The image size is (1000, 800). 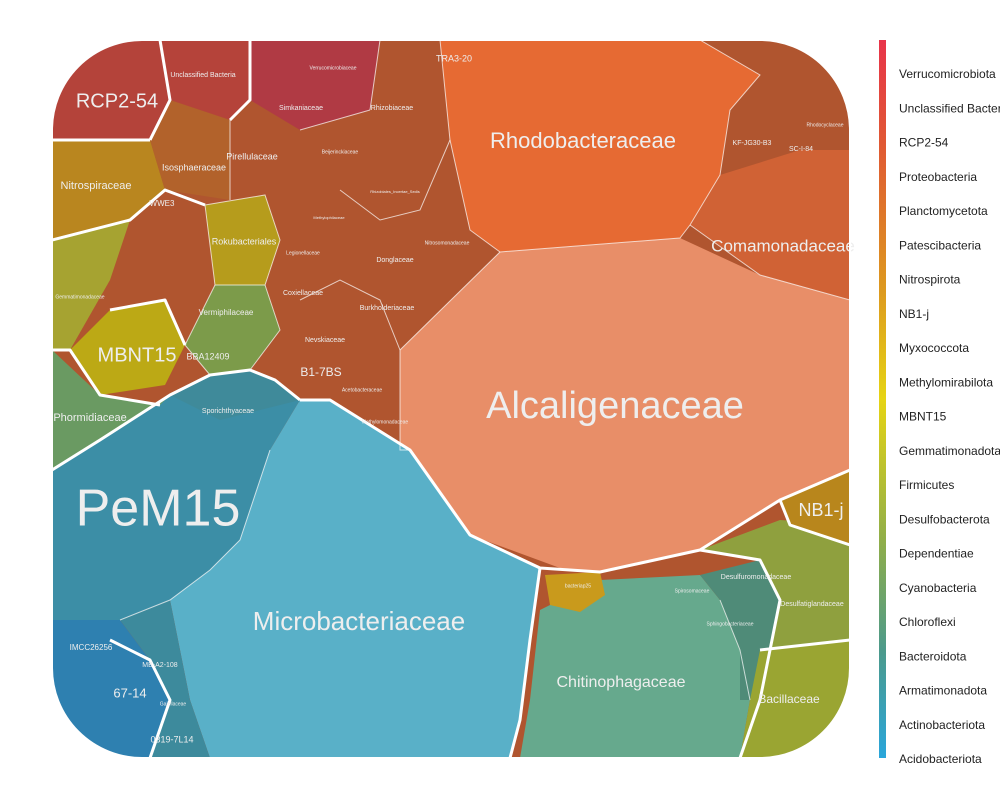 What do you see at coordinates (207, 356) in the screenshot?
I see `label-bba12409: BBA12409` at bounding box center [207, 356].